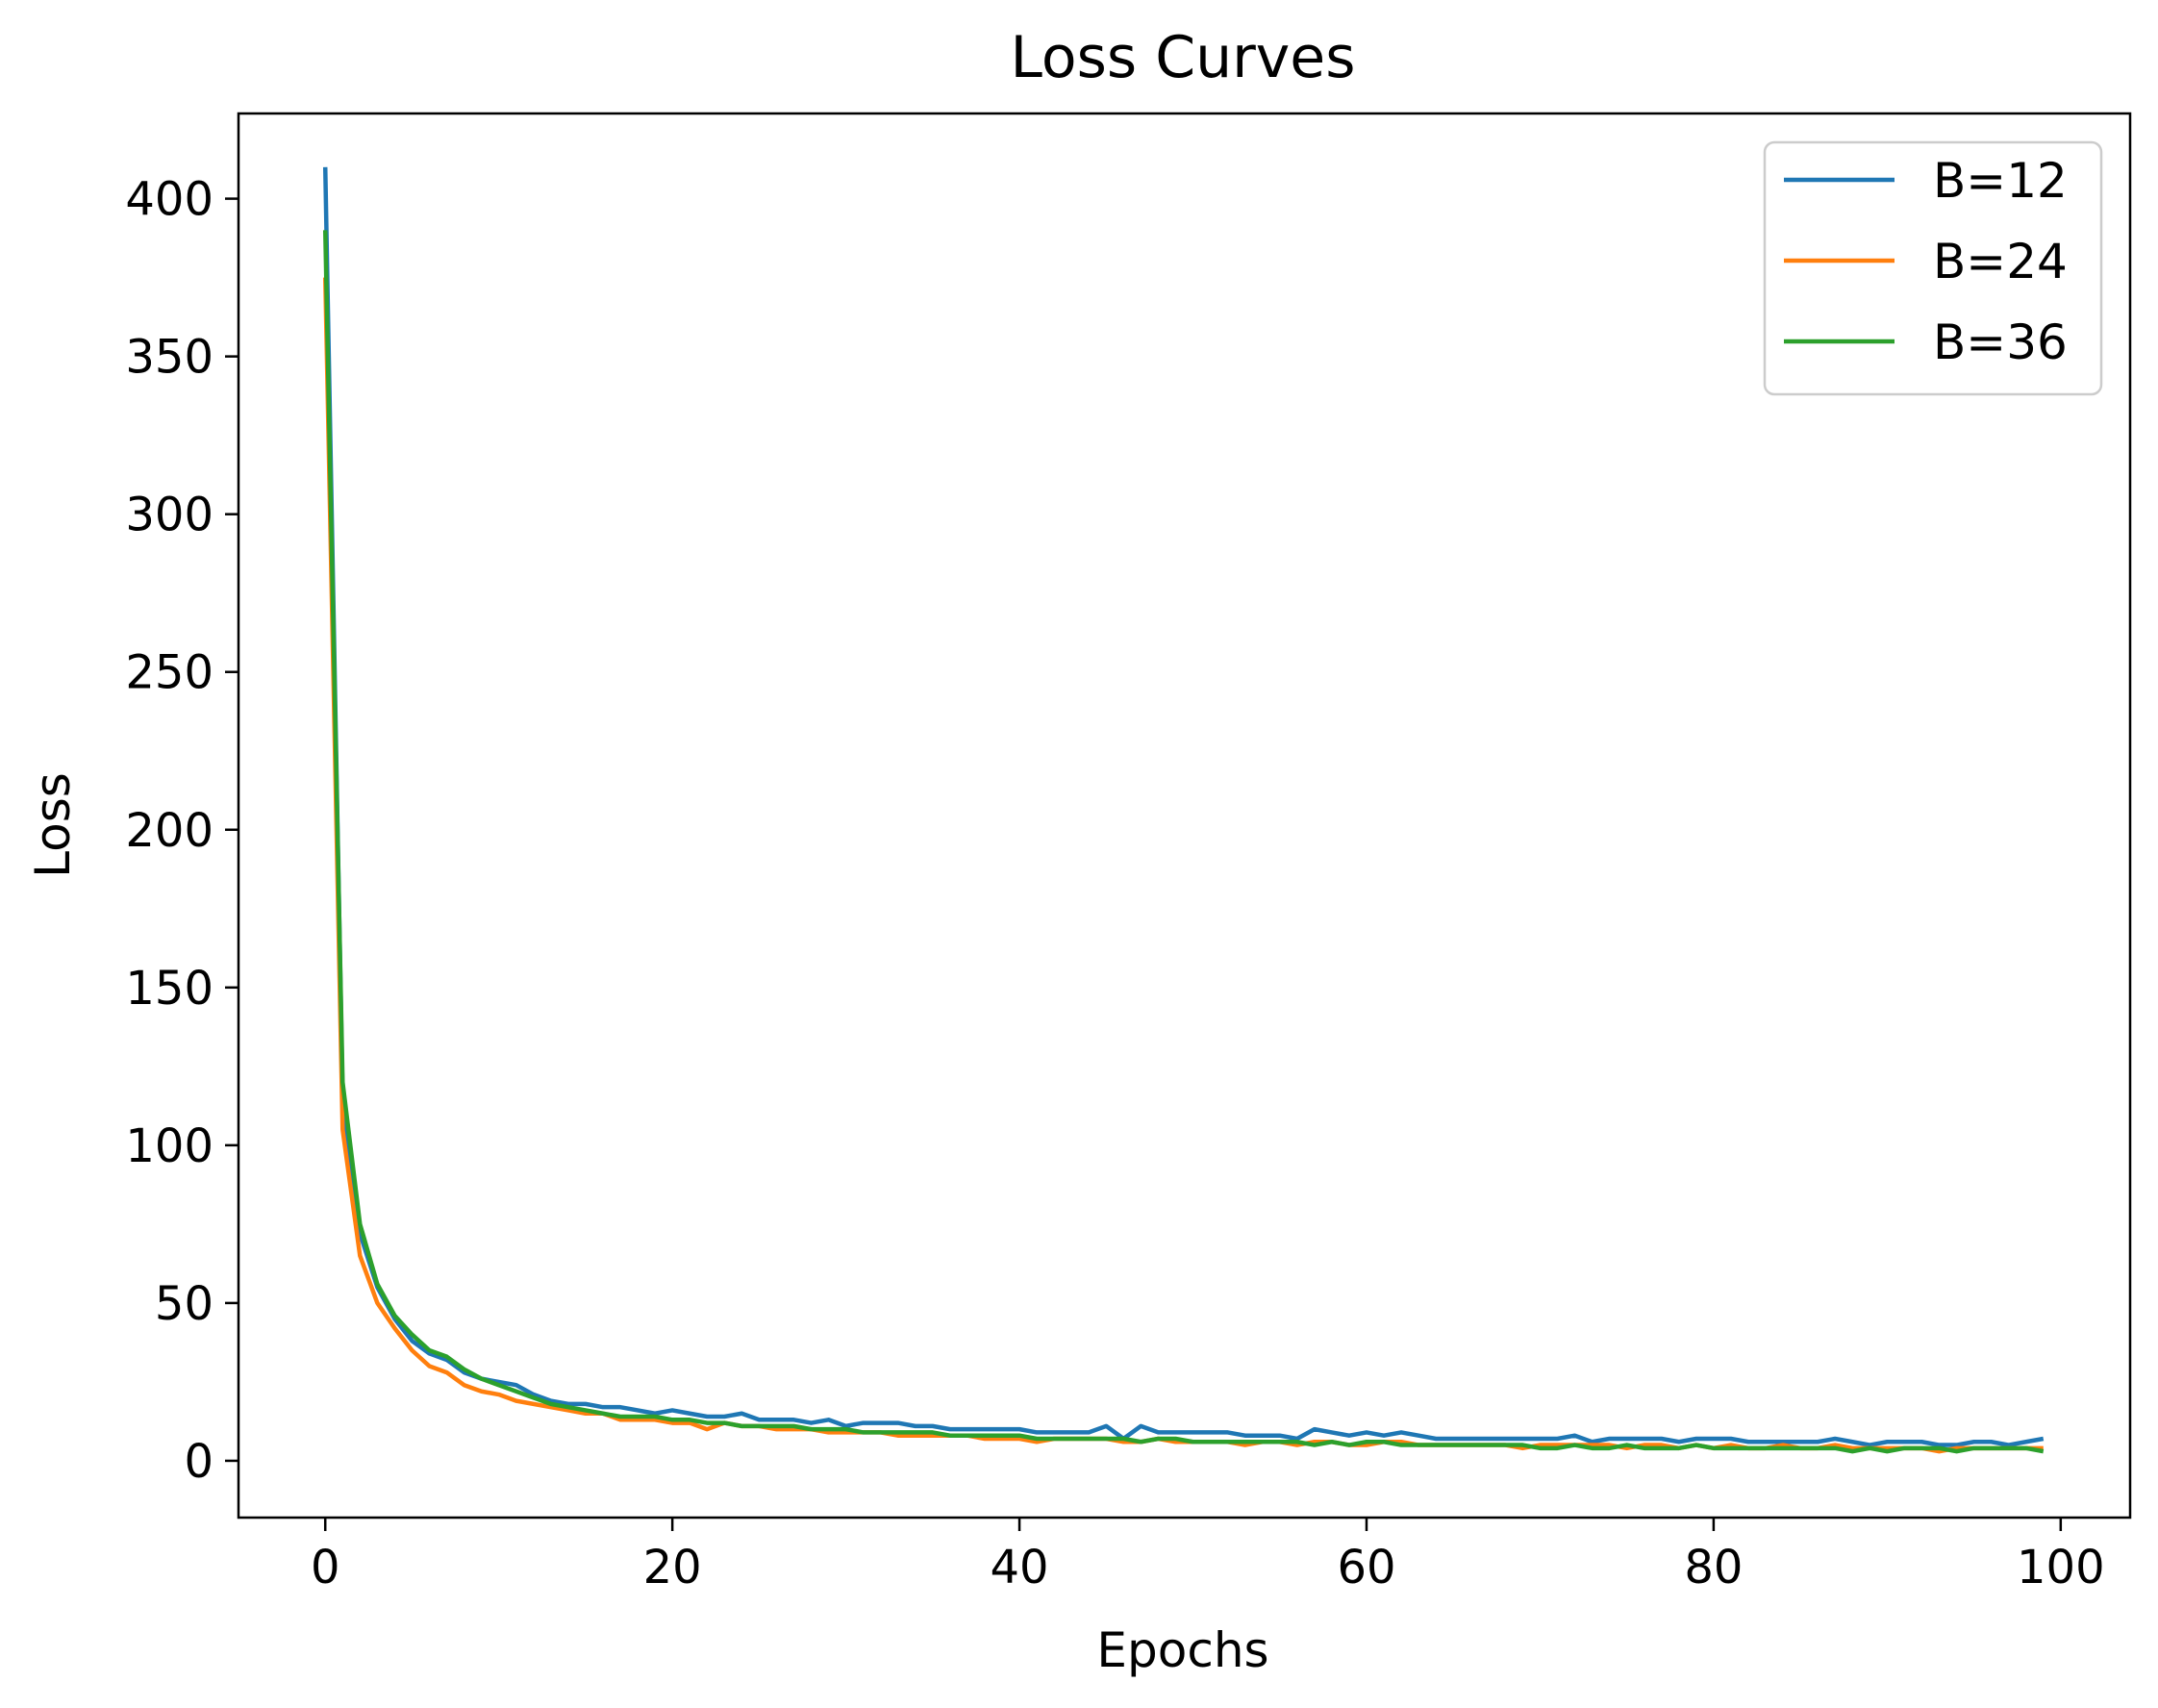  What do you see at coordinates (169, 358) in the screenshot?
I see `y-tick-label: 350` at bounding box center [169, 358].